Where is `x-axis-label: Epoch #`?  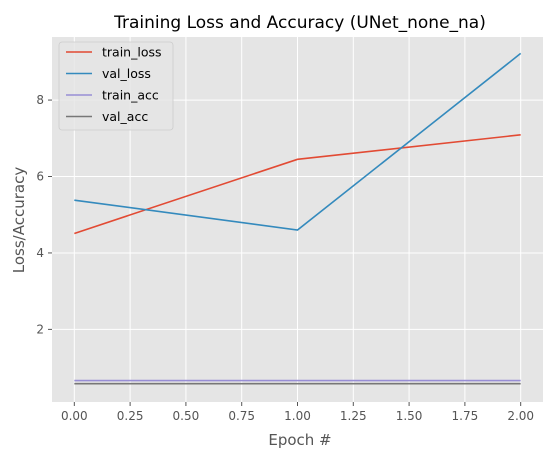 x-axis-label: Epoch # is located at coordinates (299, 440).